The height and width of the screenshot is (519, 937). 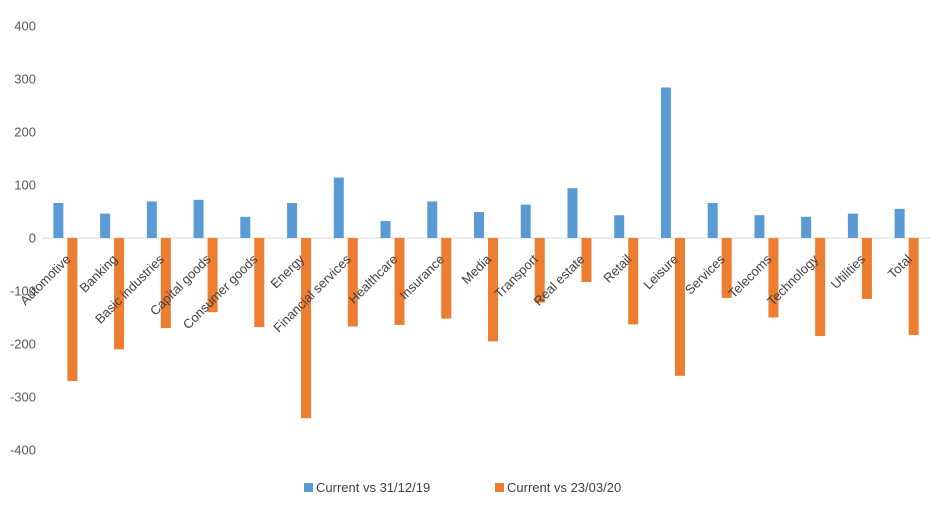 I want to click on y-tick-label: 0, so click(x=32, y=238).